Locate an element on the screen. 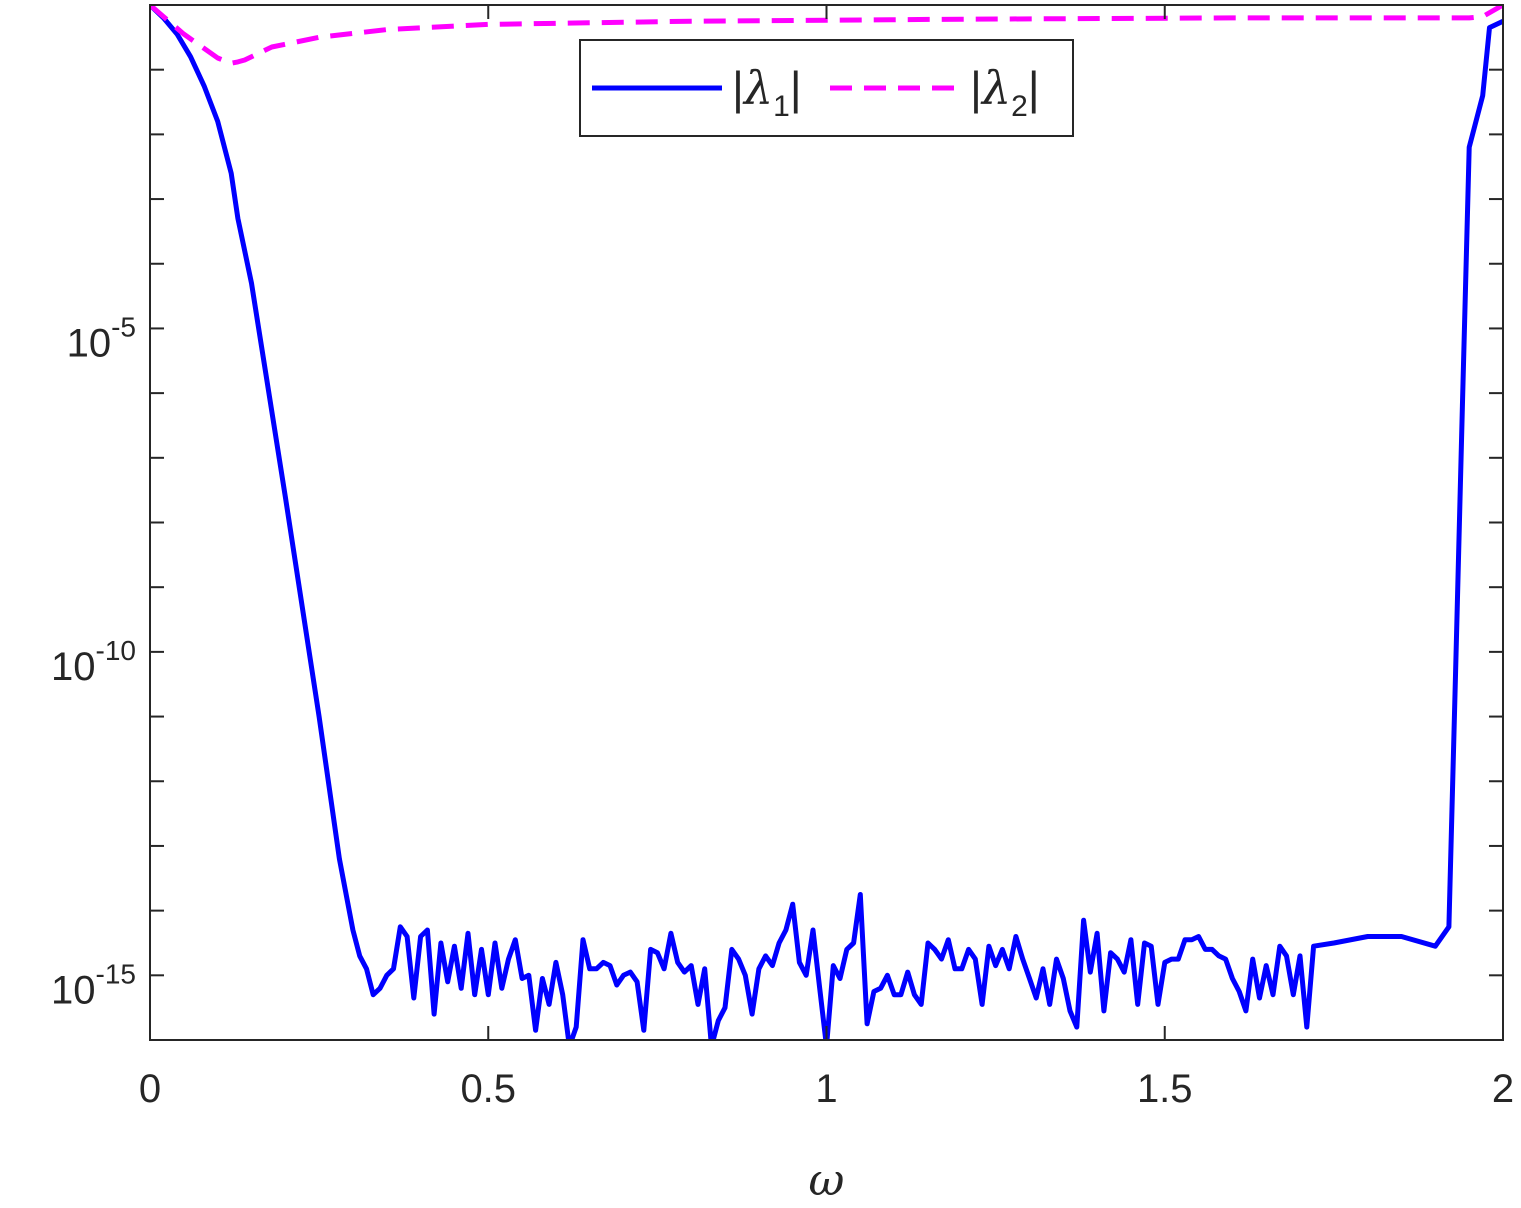 This screenshot has width=1521, height=1208. legend: |λ1| |λ2| is located at coordinates (826, 88).